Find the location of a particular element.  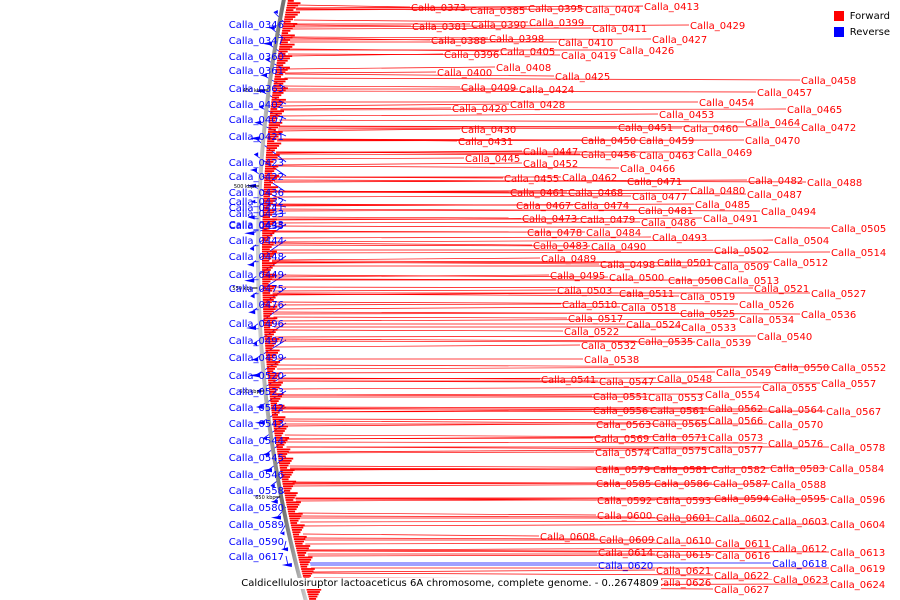

forward-gene-label: Calla_0469 is located at coordinates (724, 153).